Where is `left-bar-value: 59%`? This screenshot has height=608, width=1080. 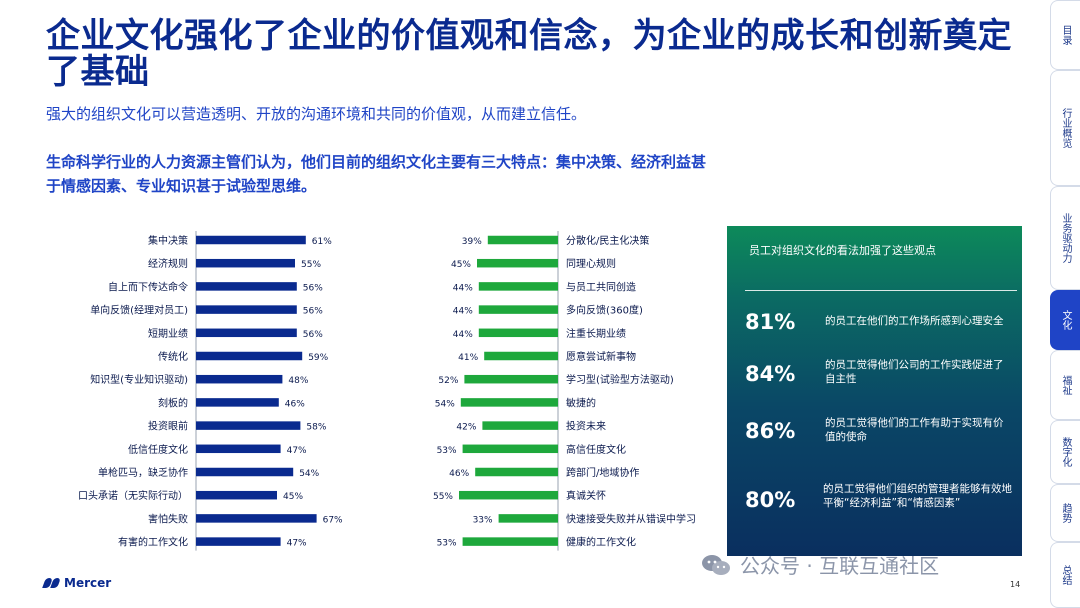 left-bar-value: 59% is located at coordinates (318, 358).